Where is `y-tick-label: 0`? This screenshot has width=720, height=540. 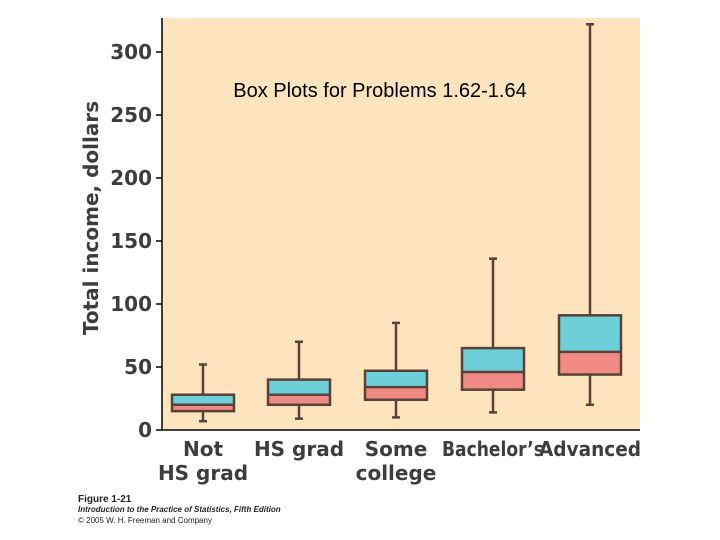 y-tick-label: 0 is located at coordinates (145, 430).